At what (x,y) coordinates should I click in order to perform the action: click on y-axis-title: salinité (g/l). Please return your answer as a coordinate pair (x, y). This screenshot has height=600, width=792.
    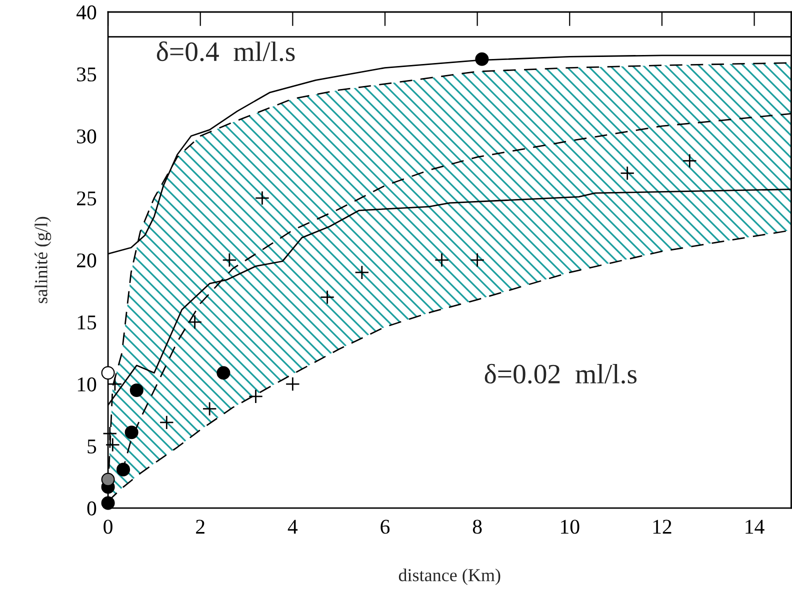
    Looking at the image, I should click on (43, 260).